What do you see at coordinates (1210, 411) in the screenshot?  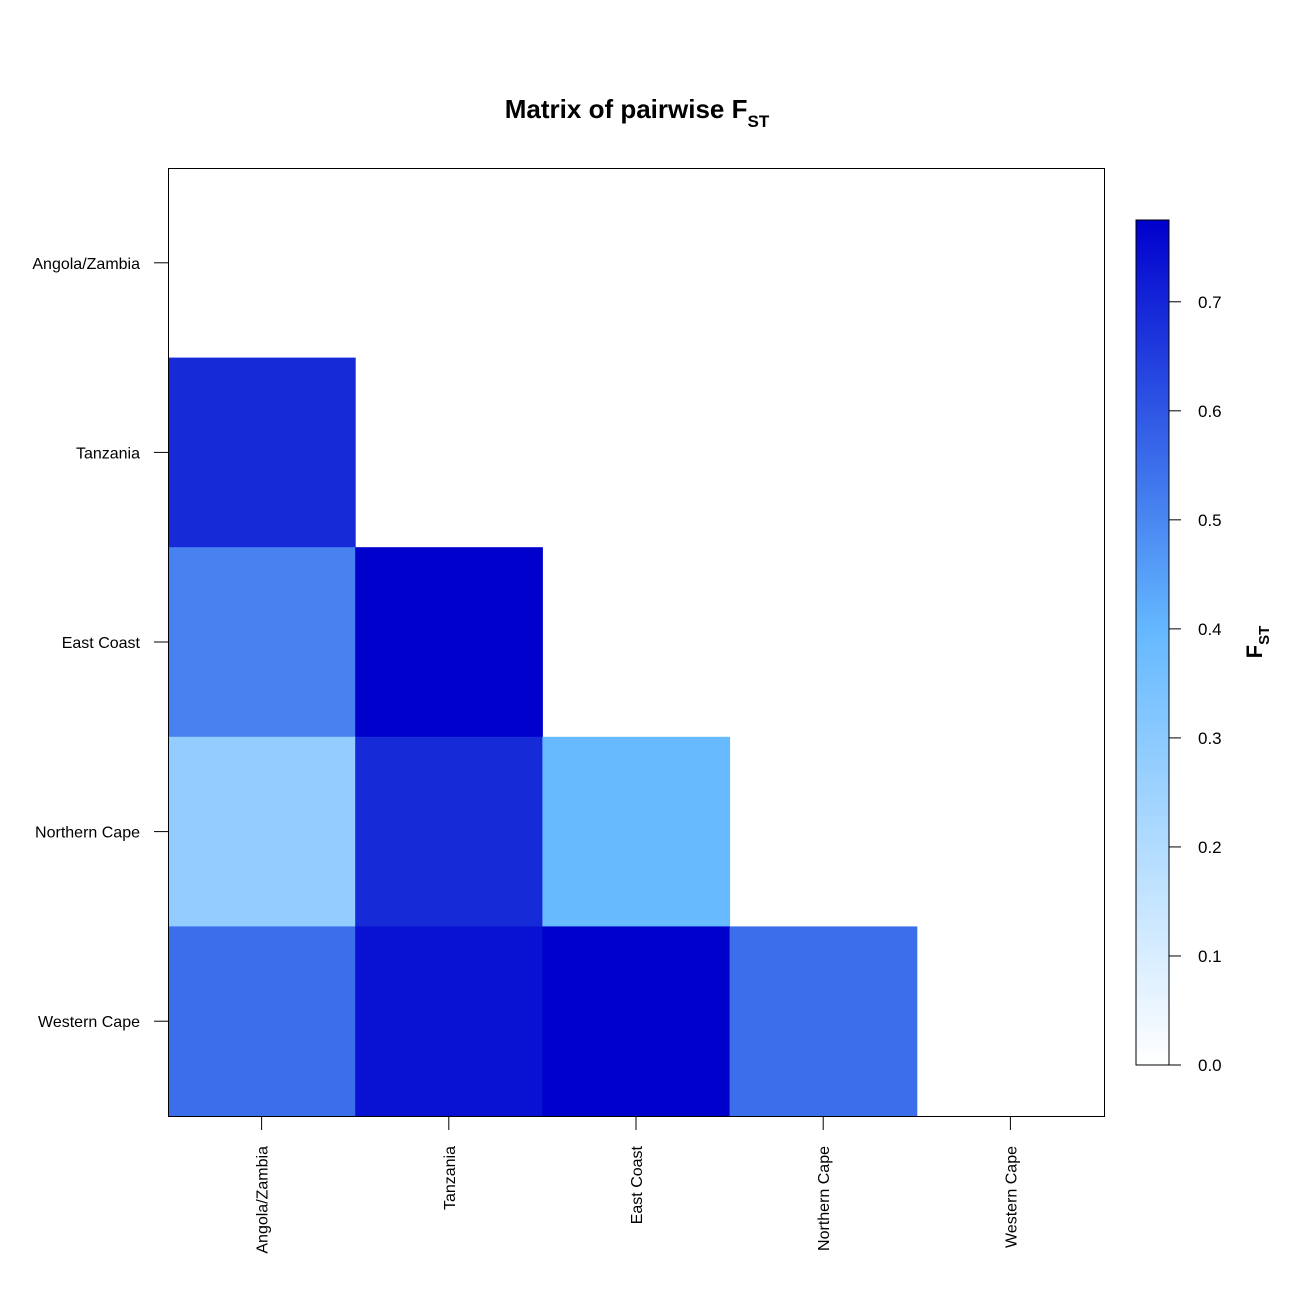 I see `colorbar-tick-label: 0.6` at bounding box center [1210, 411].